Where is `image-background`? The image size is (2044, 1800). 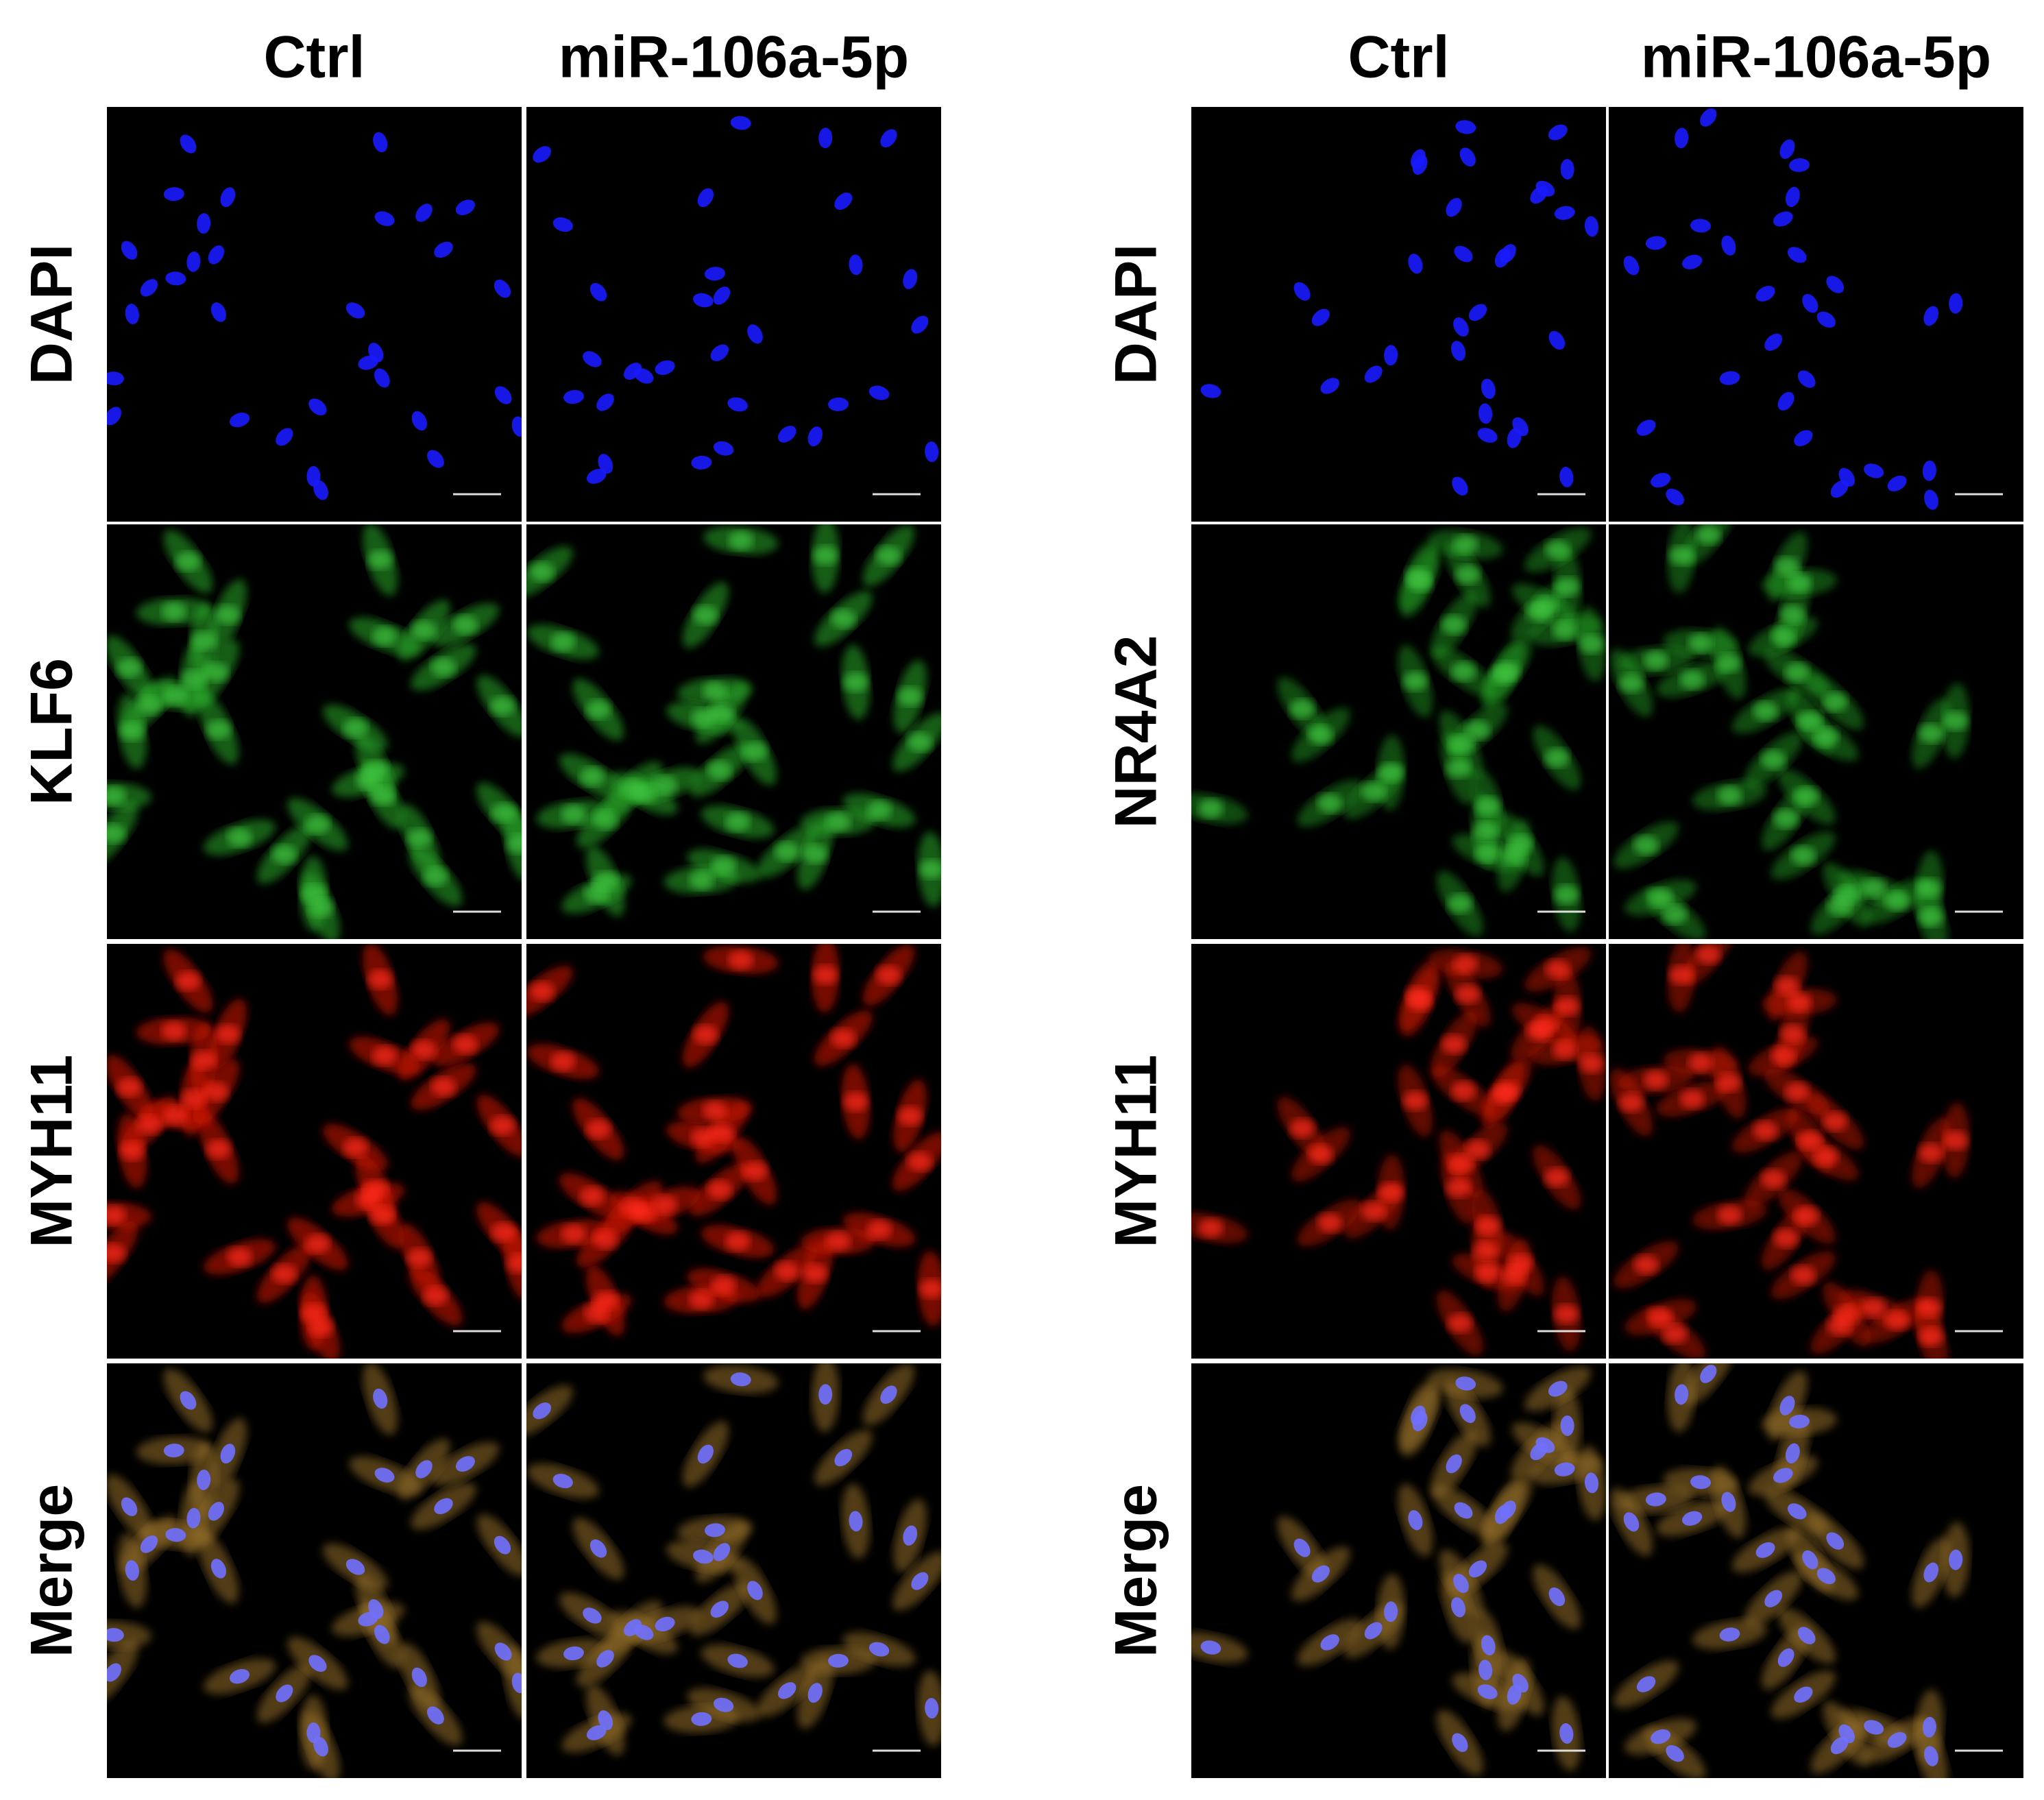
image-background is located at coordinates (733, 314).